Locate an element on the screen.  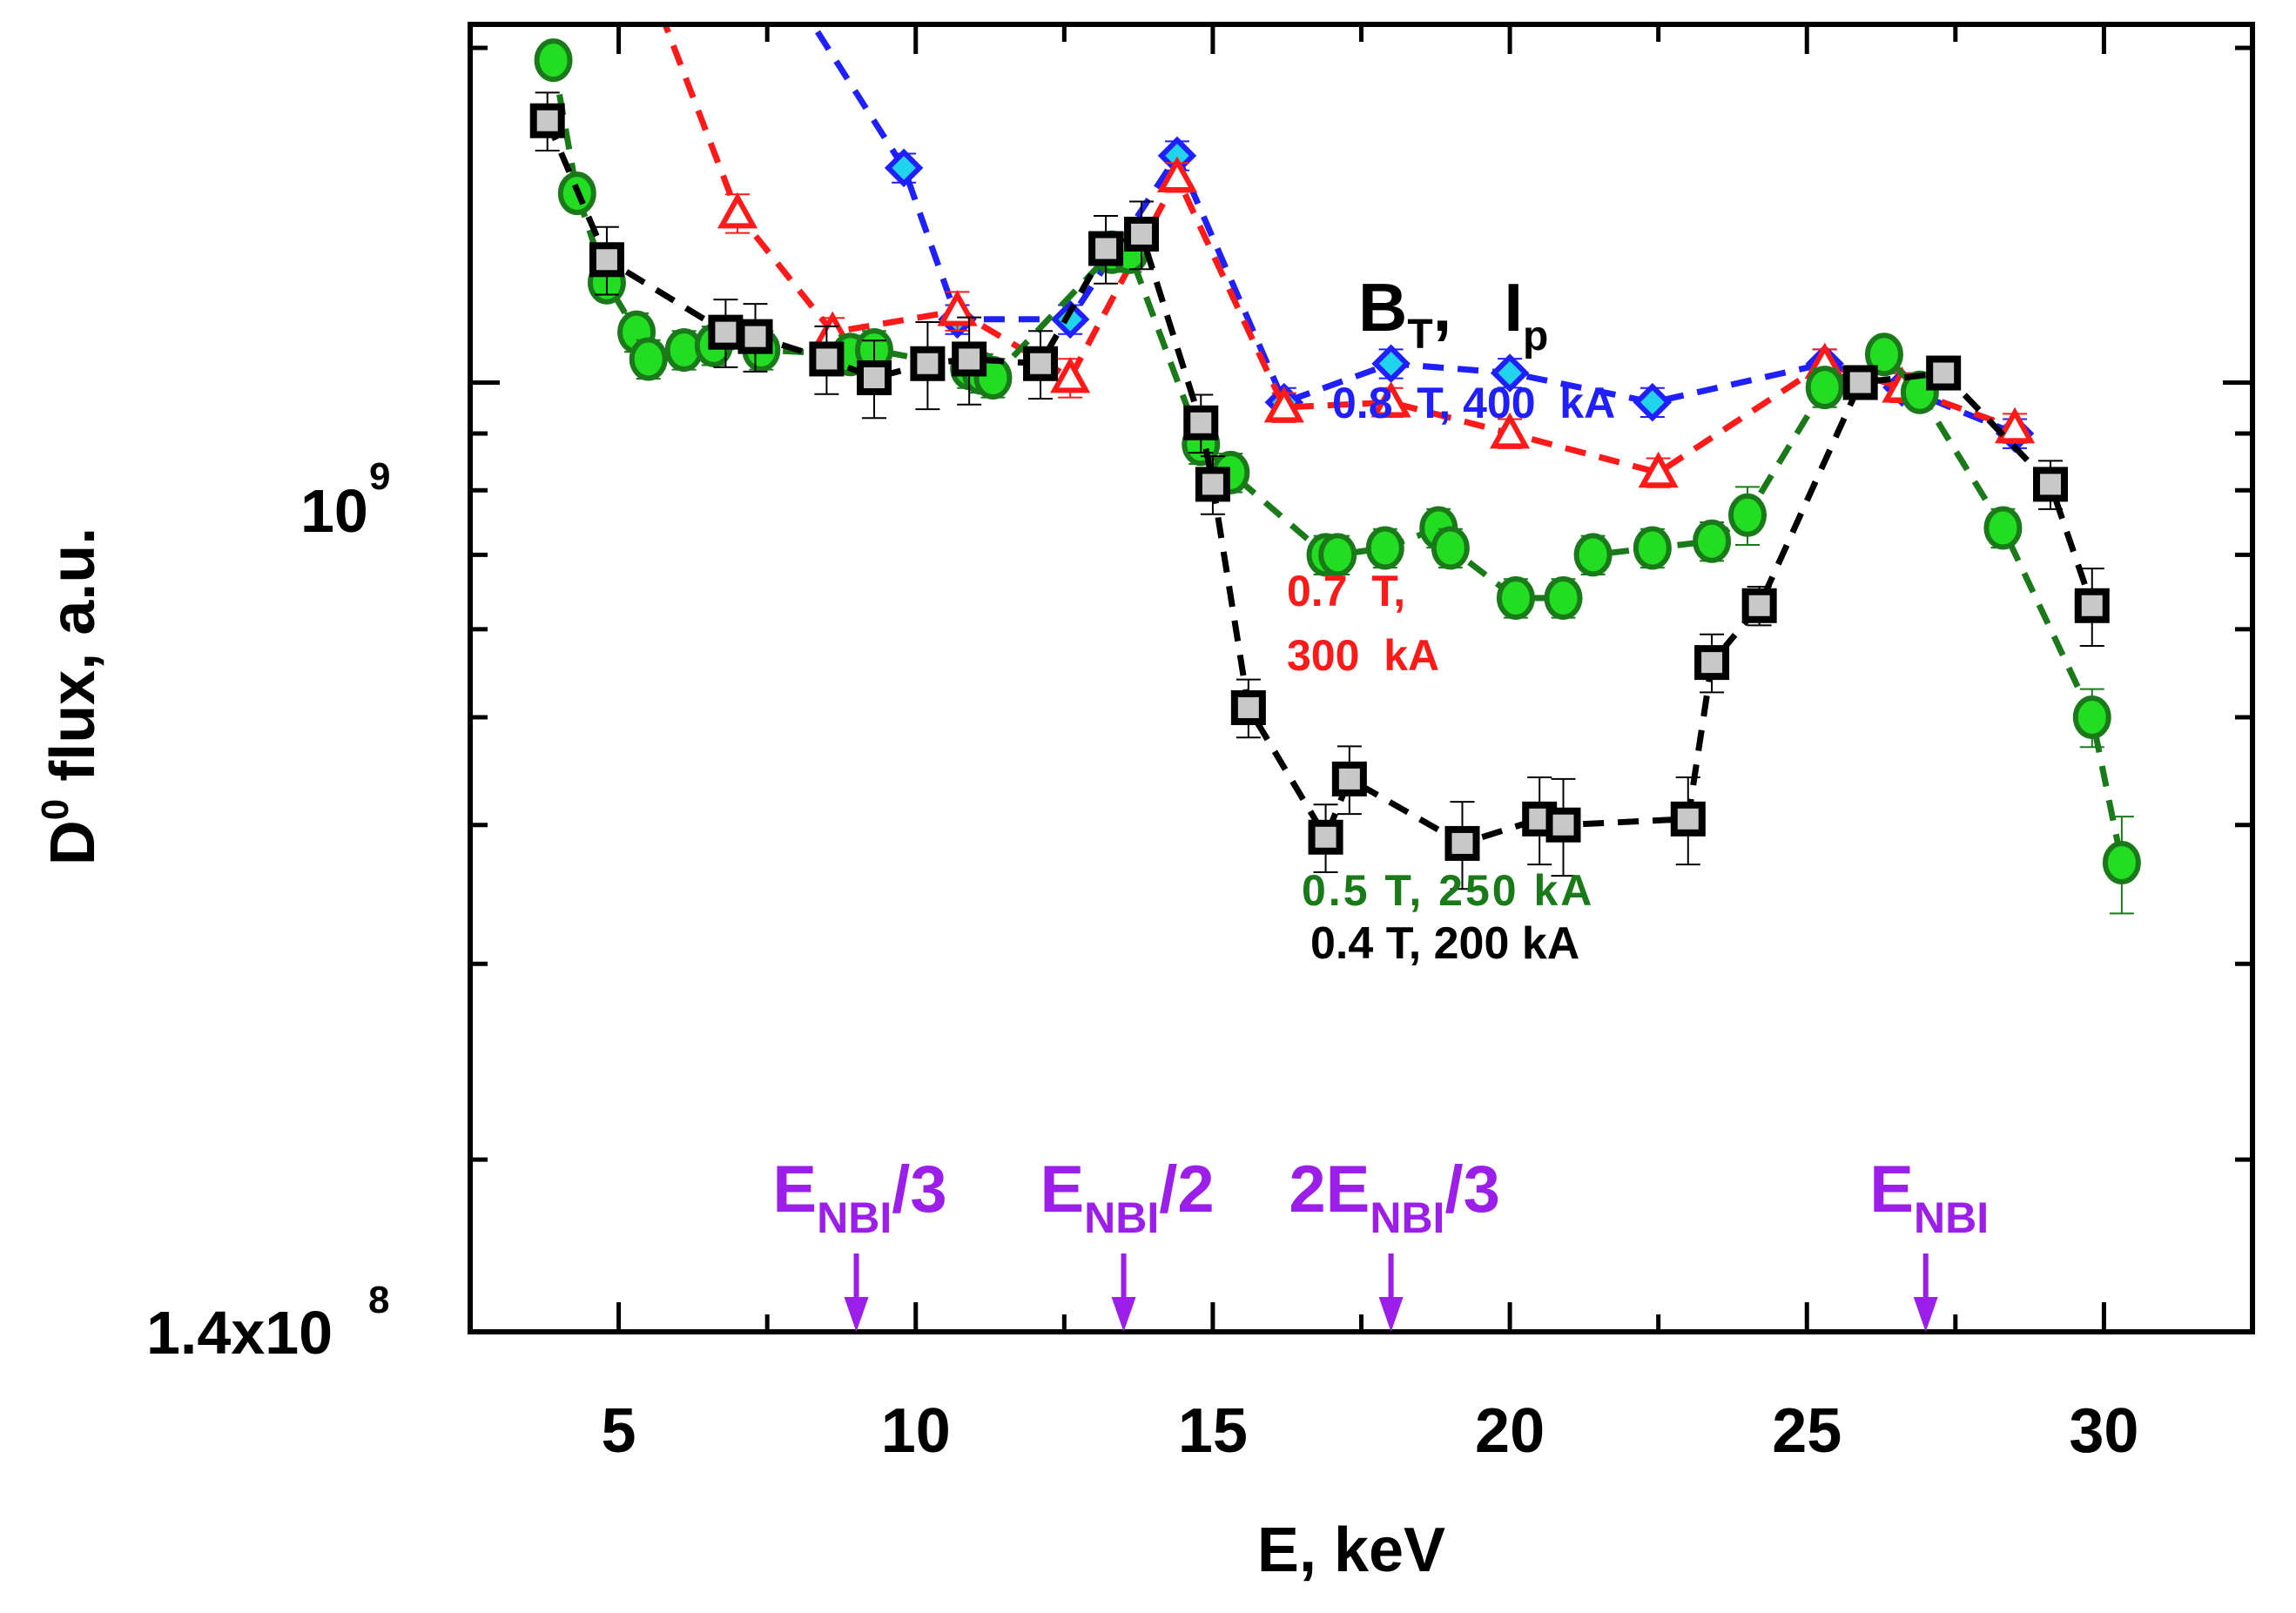
x-tick-labels: 5 10 15 20 25 30 is located at coordinates (1370, 1431).